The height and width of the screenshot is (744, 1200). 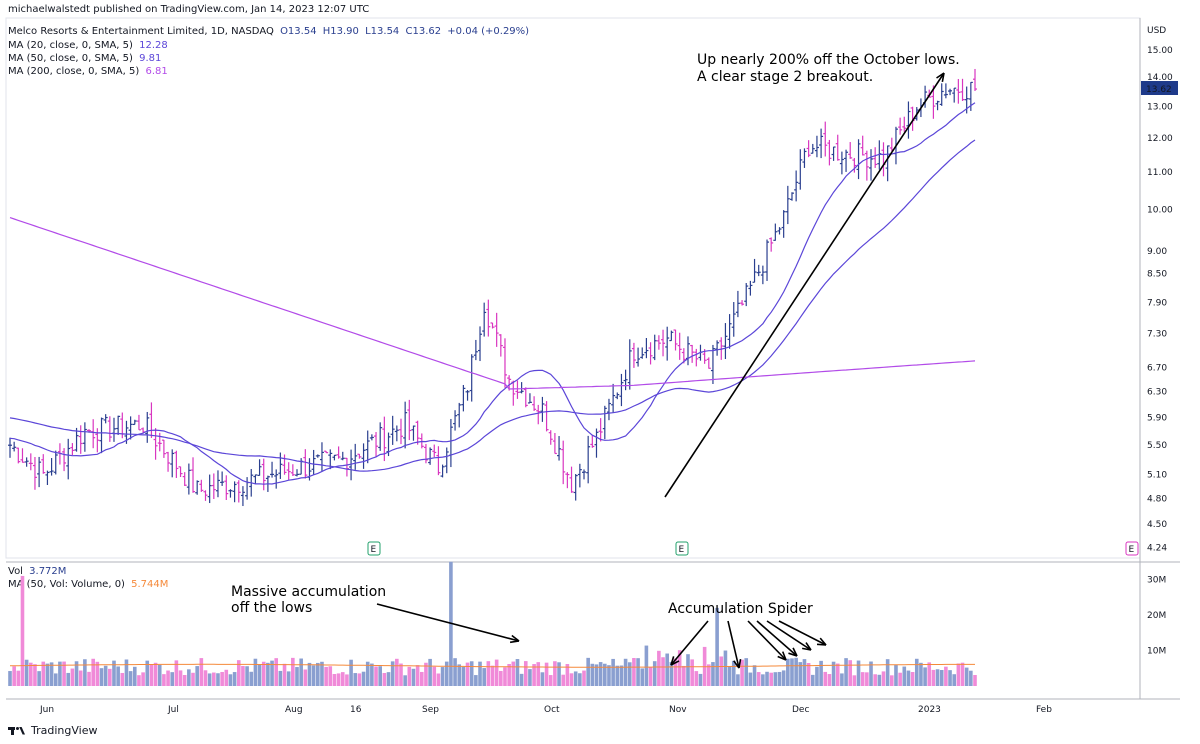 What do you see at coordinates (1160, 78) in the screenshot?
I see `price-tick-label: 14.00` at bounding box center [1160, 78].